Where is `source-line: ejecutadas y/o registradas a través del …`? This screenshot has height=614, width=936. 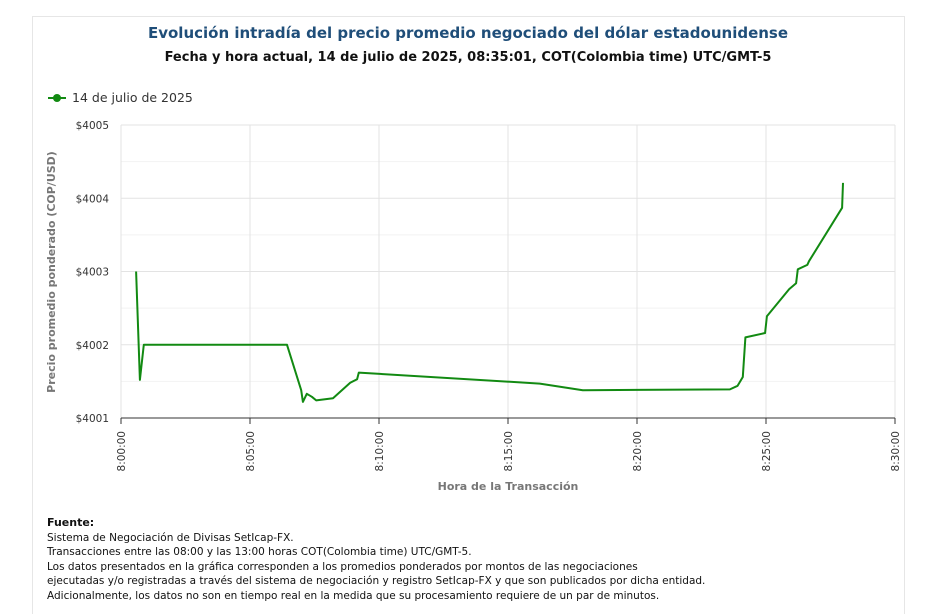 source-line: ejecutadas y/o registradas a través del … is located at coordinates (376, 581).